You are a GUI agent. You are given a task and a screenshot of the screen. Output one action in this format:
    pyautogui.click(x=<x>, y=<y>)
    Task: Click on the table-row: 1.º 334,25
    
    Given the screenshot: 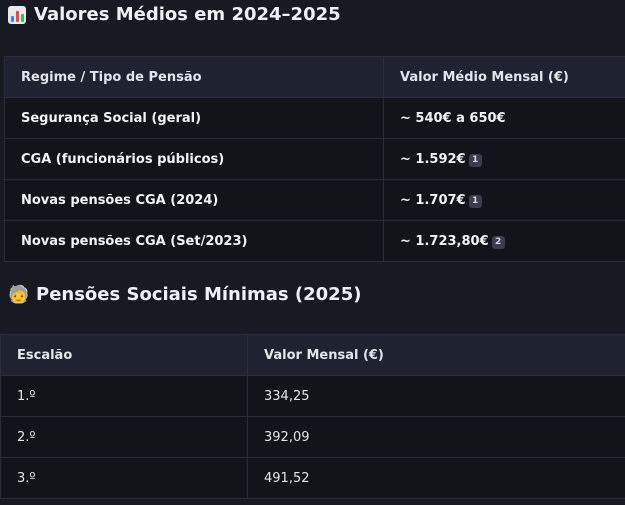 What is the action you would take?
    pyautogui.click(x=312, y=396)
    